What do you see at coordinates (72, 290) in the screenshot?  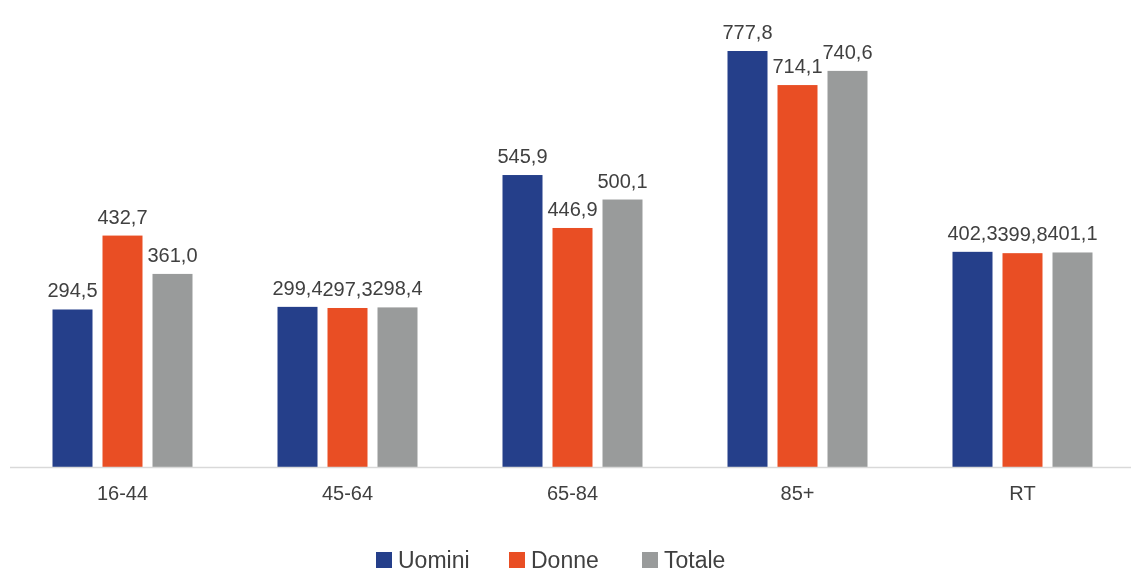 I see `data-label: 294,5` at bounding box center [72, 290].